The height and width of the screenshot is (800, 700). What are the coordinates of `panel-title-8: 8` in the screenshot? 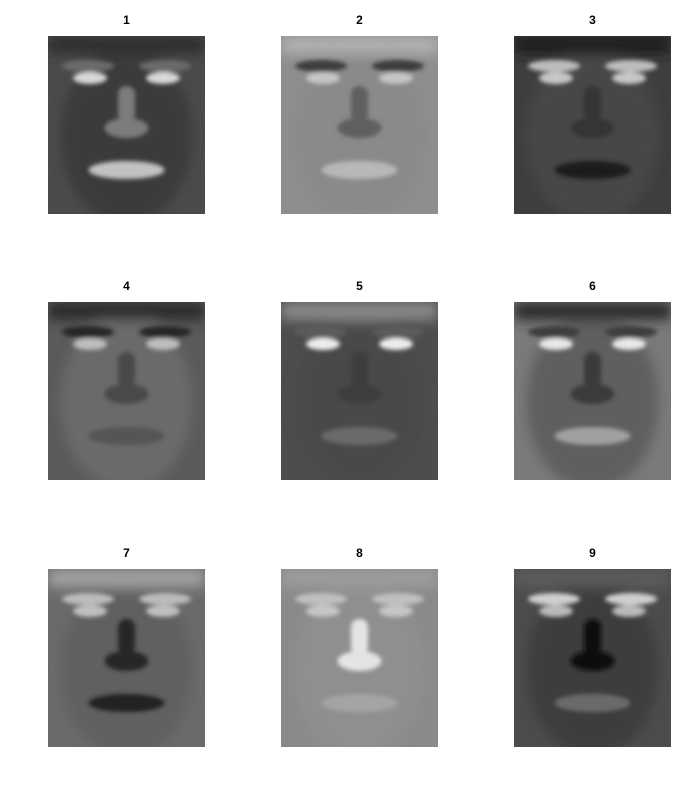 It's located at (359, 553).